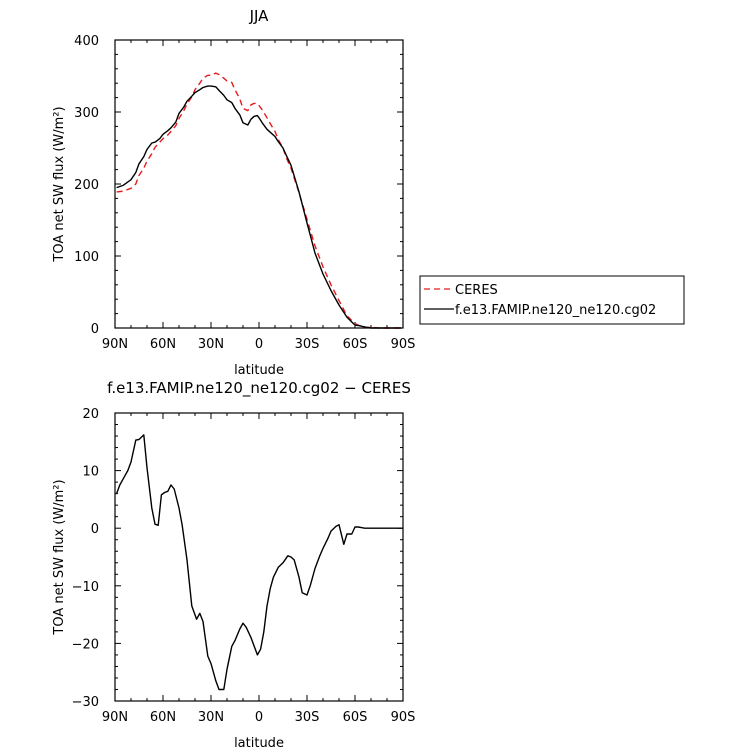 This screenshot has height=752, width=733. Describe the element at coordinates (85, 644) in the screenshot. I see `y-tick-label: −20` at that location.